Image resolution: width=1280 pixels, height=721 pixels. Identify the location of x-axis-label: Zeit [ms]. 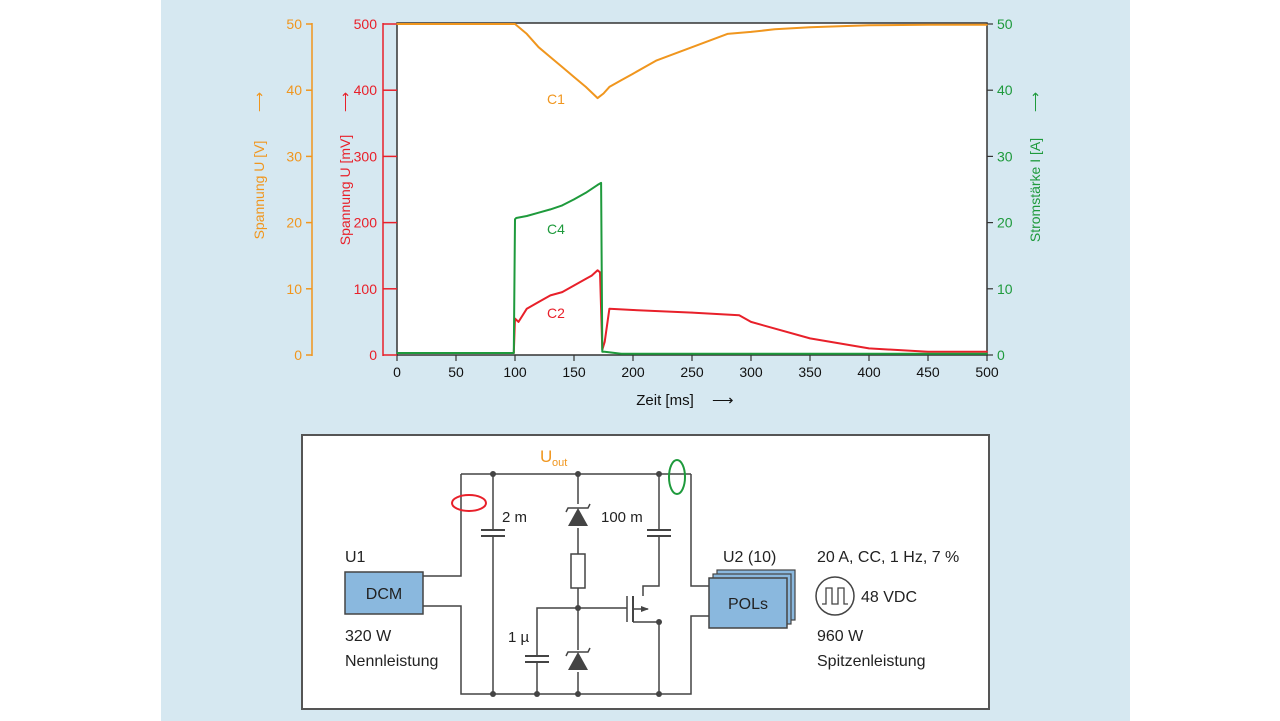
(665, 400).